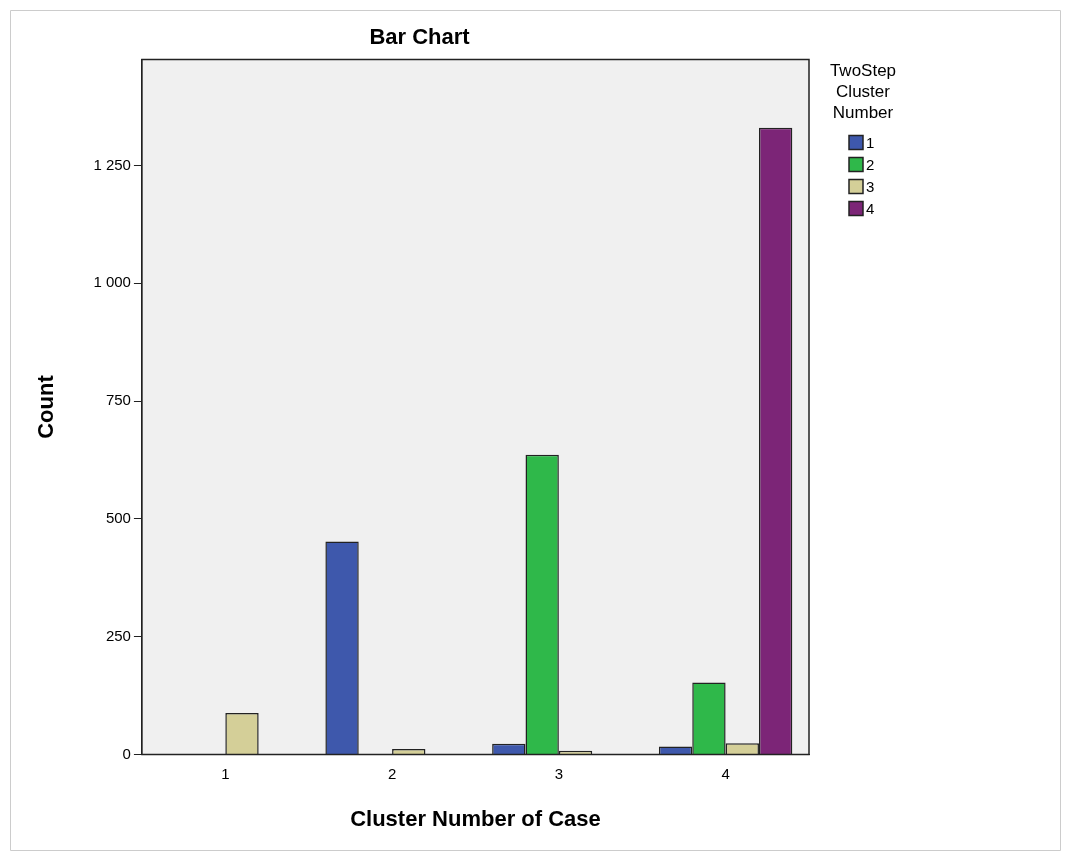  What do you see at coordinates (863, 92) in the screenshot?
I see `legend-title: TwoStep Cluster Number` at bounding box center [863, 92].